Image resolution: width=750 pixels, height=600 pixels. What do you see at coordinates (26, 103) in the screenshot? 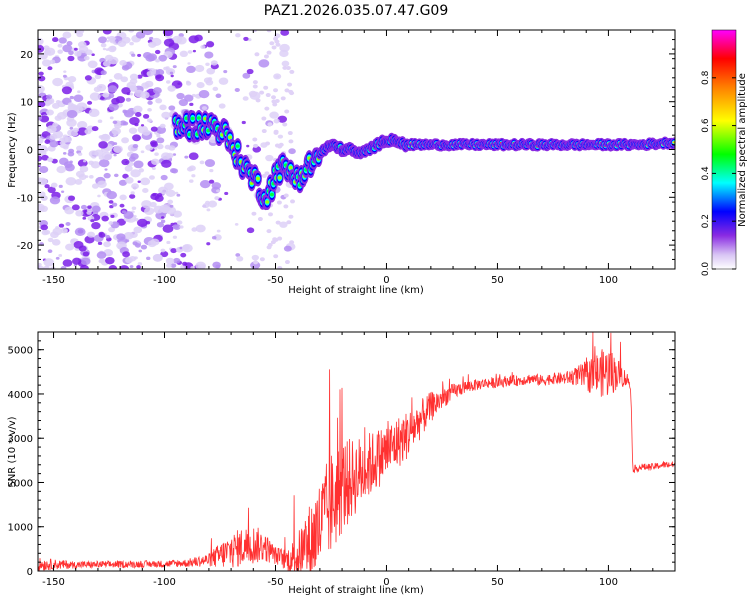
I see `spectrogram-y-tick-label: 10` at bounding box center [26, 103].